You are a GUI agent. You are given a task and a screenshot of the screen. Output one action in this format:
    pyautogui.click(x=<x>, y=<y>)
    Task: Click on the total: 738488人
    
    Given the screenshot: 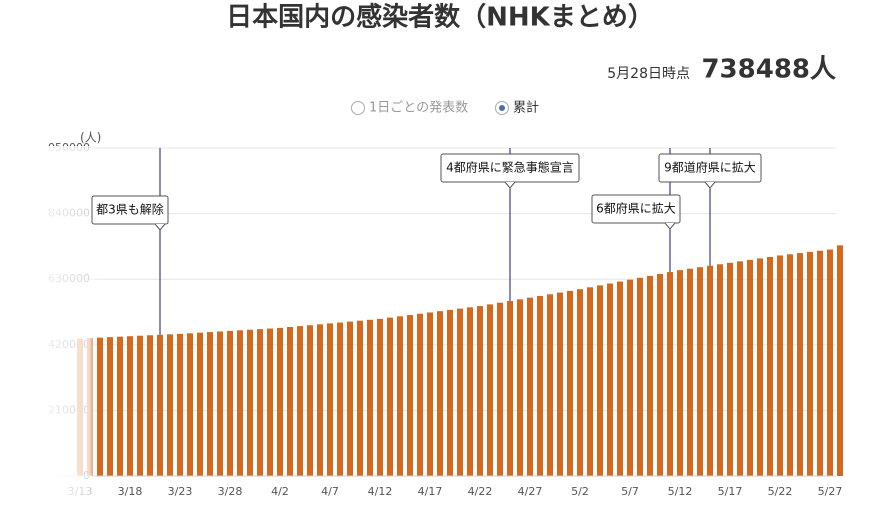 What is the action you would take?
    pyautogui.click(x=768, y=70)
    